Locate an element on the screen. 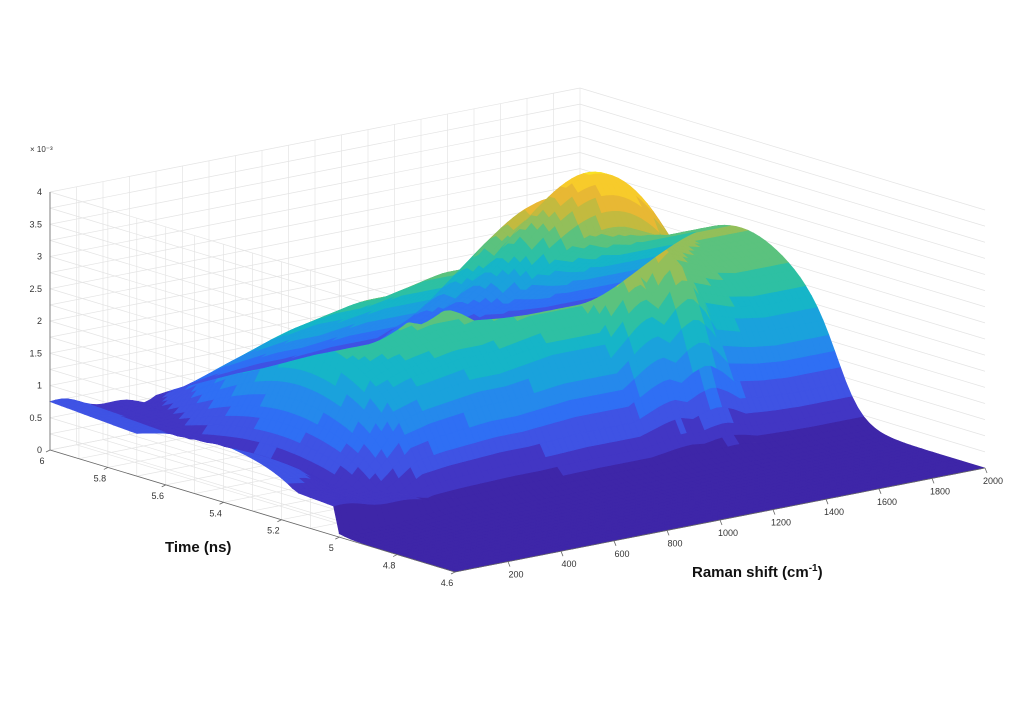 The image size is (1024, 702). x-tick-label: 200 is located at coordinates (515, 575).